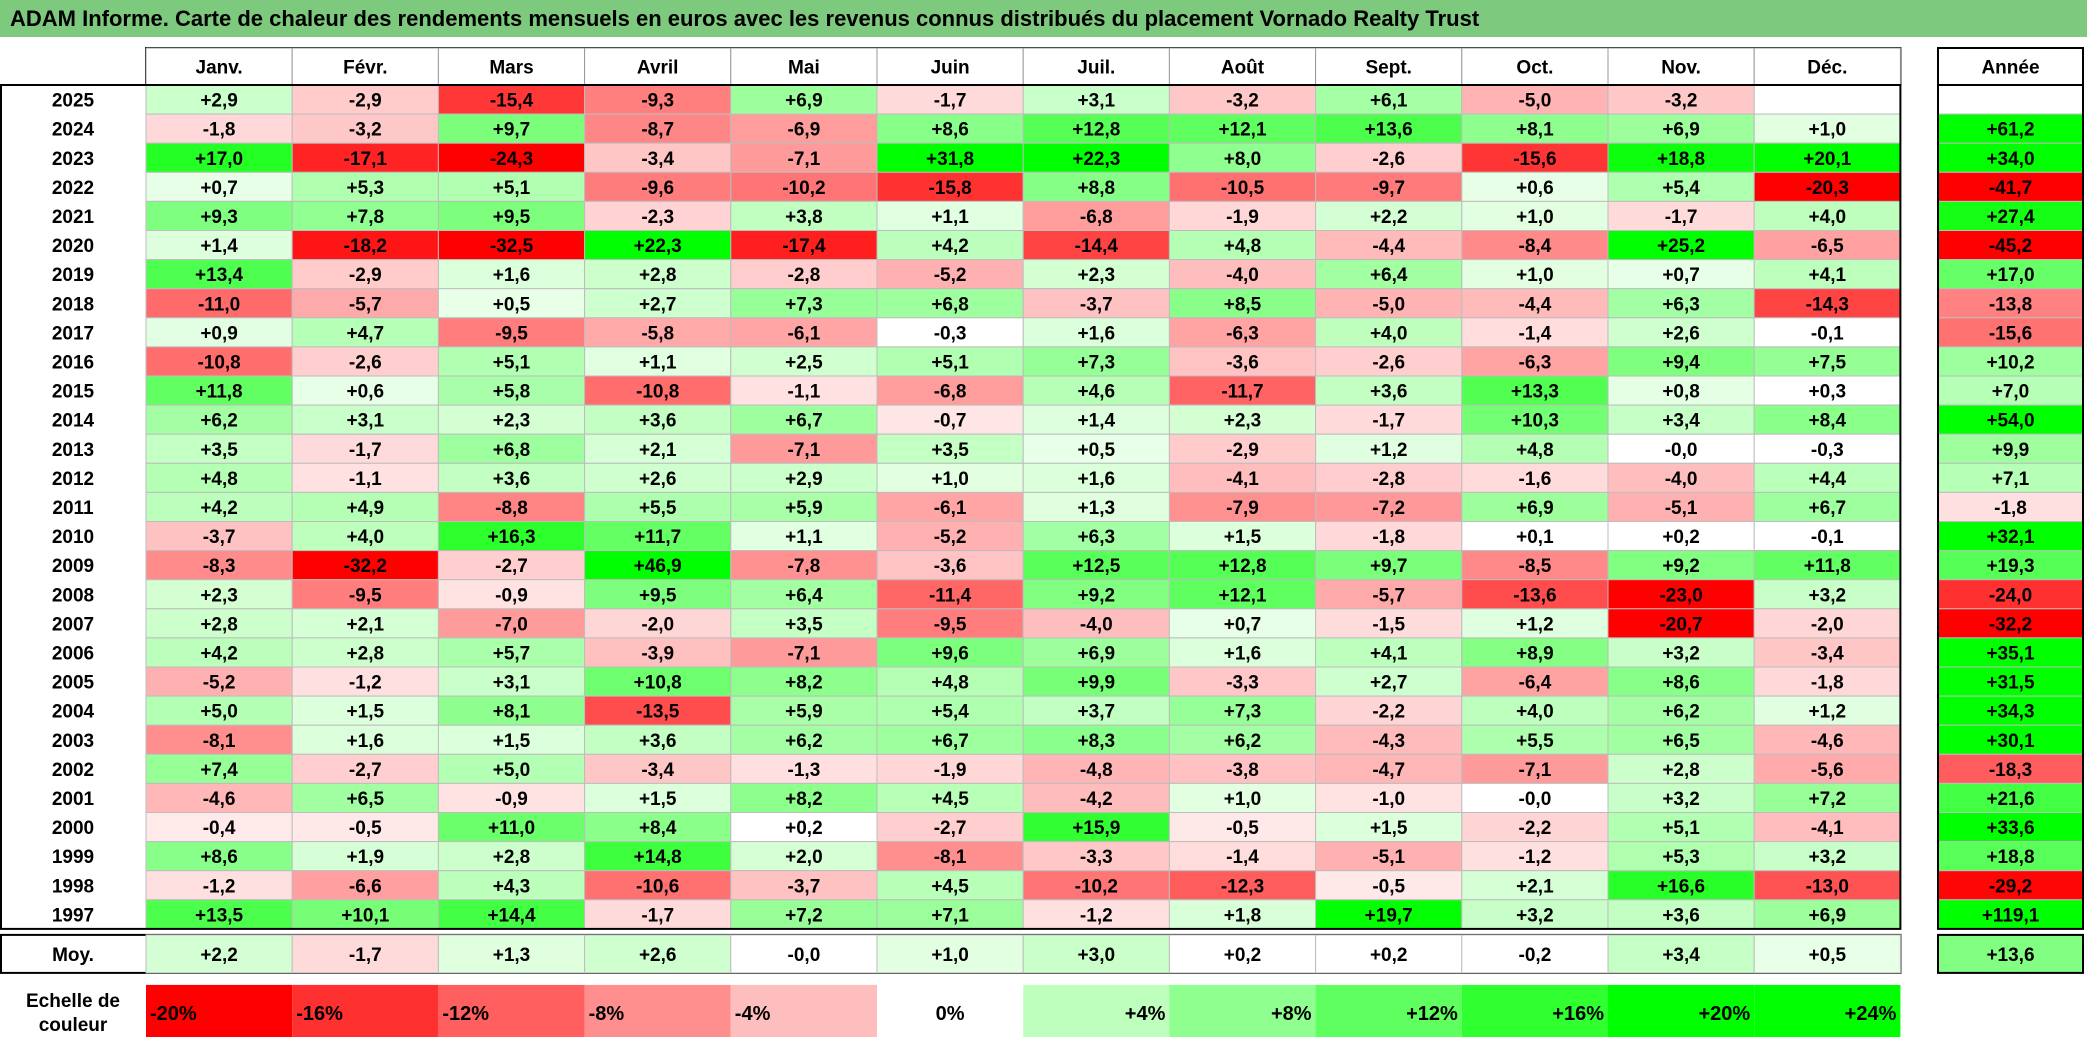  What do you see at coordinates (219, 712) in the screenshot?
I see `heatmap-cell-label: +5,0` at bounding box center [219, 712].